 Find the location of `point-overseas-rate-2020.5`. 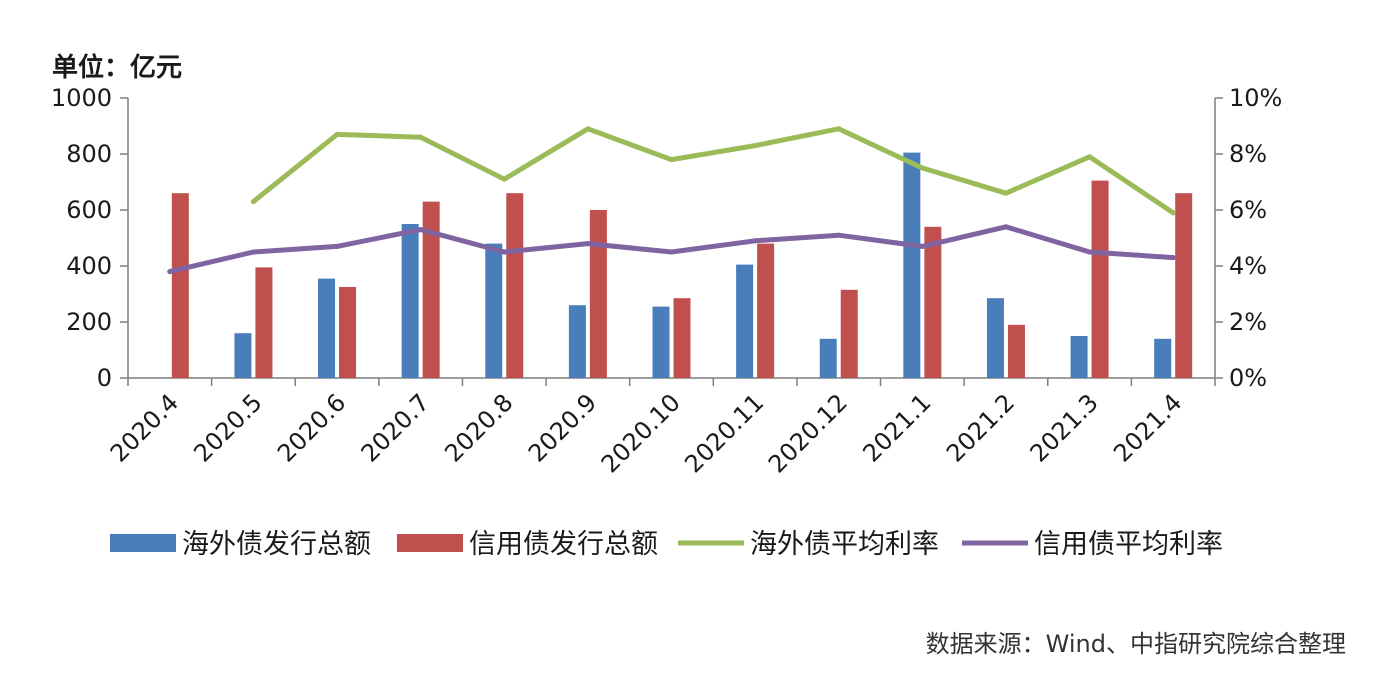

point-overseas-rate-2020.5 is located at coordinates (253, 202).